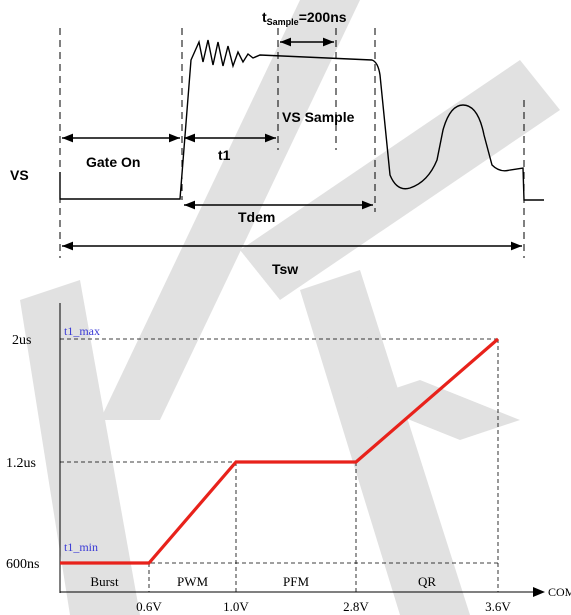 This screenshot has height=615, width=571. I want to click on vs-sample-label: VS Sample, so click(318, 117).